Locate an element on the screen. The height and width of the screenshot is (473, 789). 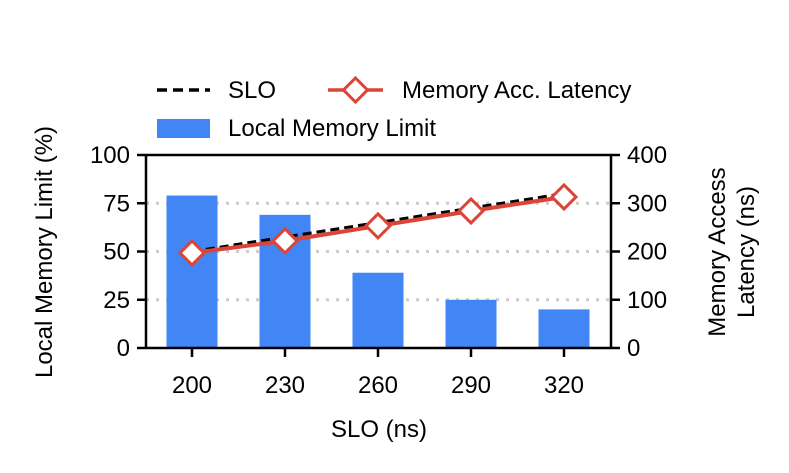
left-tick-label-4: 100 is located at coordinates (110, 155).